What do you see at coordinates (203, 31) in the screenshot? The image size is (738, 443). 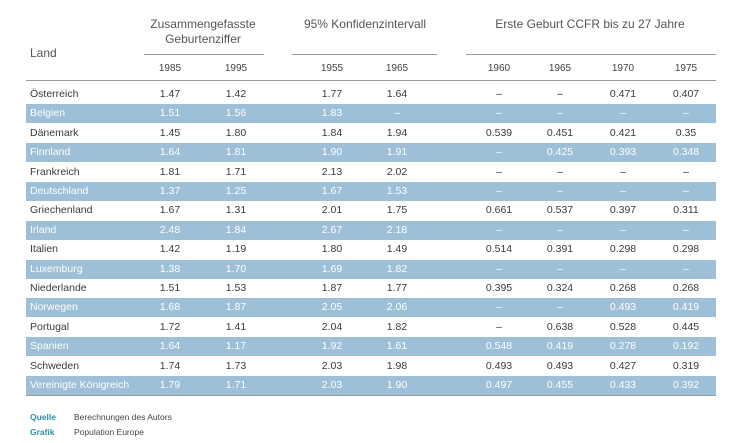 I see `group-header-birth-rate: Zusammengefasste Geburtenziffer` at bounding box center [203, 31].